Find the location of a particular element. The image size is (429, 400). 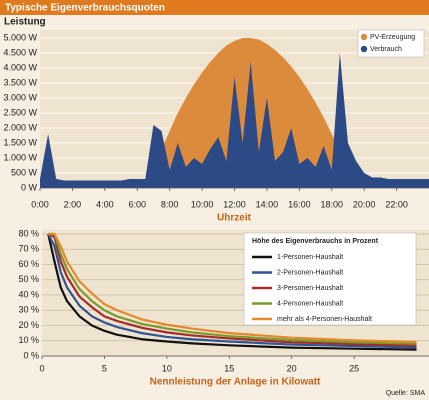

x-tick-label: 14:00 is located at coordinates (267, 204).